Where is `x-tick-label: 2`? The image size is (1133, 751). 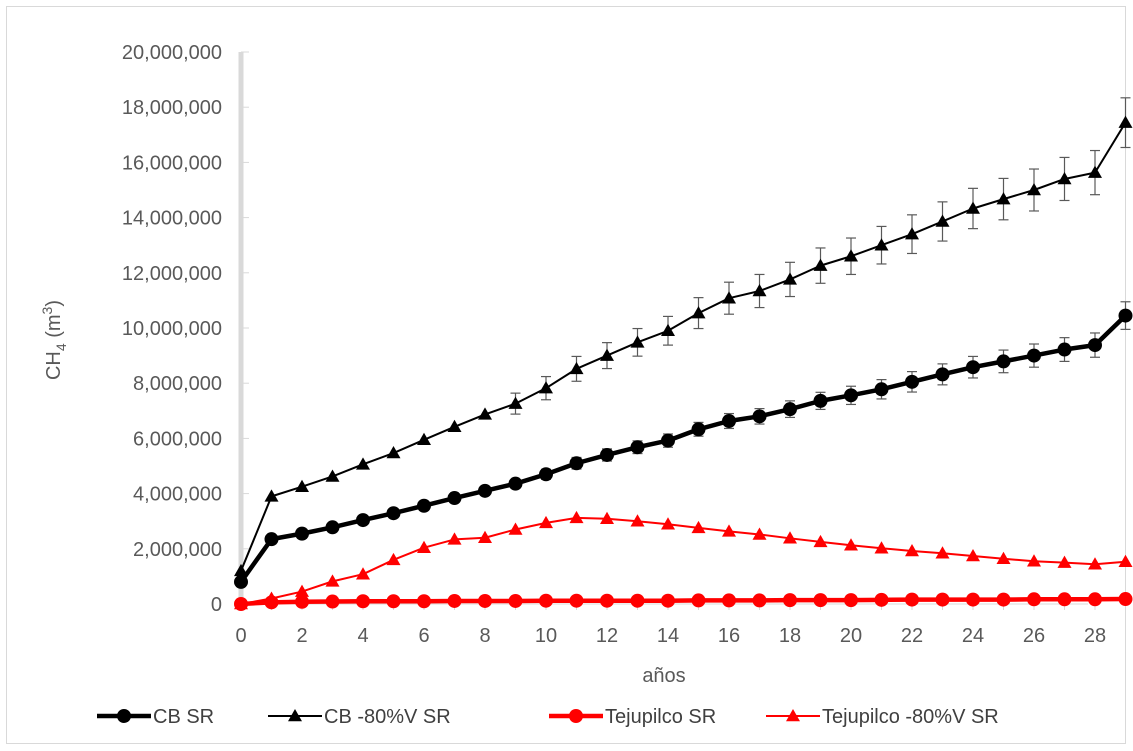 x-tick-label: 2 is located at coordinates (301, 636).